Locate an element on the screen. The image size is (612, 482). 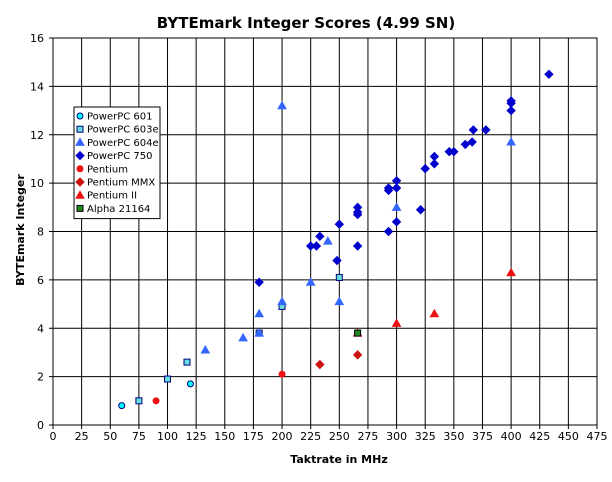
legend-box is located at coordinates (117, 163).